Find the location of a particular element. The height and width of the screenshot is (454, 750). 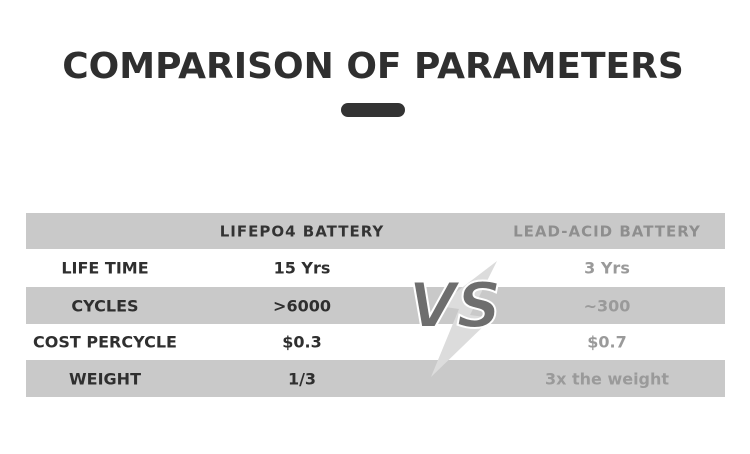

column-header: LEAD-ACID BATTERY is located at coordinates (607, 232).